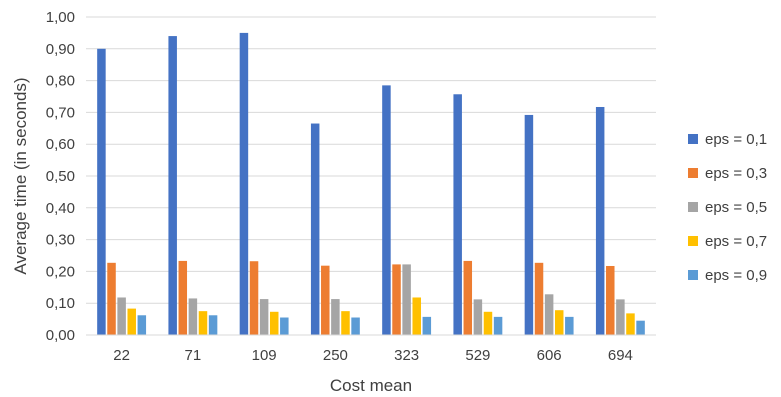 The width and height of the screenshot is (781, 397). Describe the element at coordinates (60, 240) in the screenshot. I see `y-tick-label: 0,30` at that location.